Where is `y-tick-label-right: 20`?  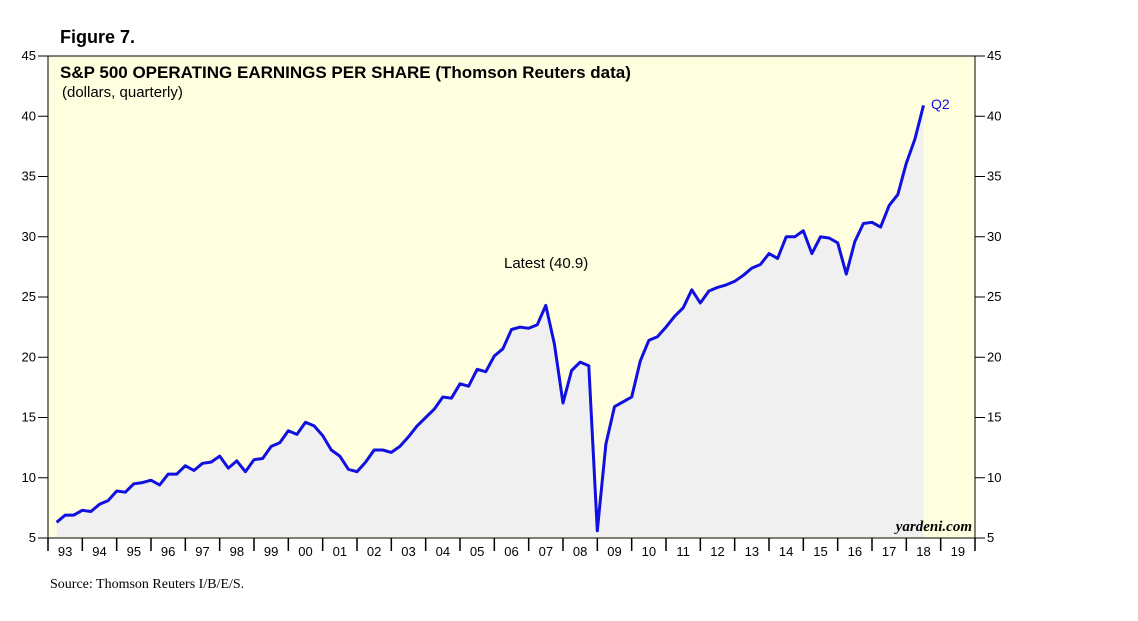 y-tick-label-right: 20 is located at coordinates (994, 356).